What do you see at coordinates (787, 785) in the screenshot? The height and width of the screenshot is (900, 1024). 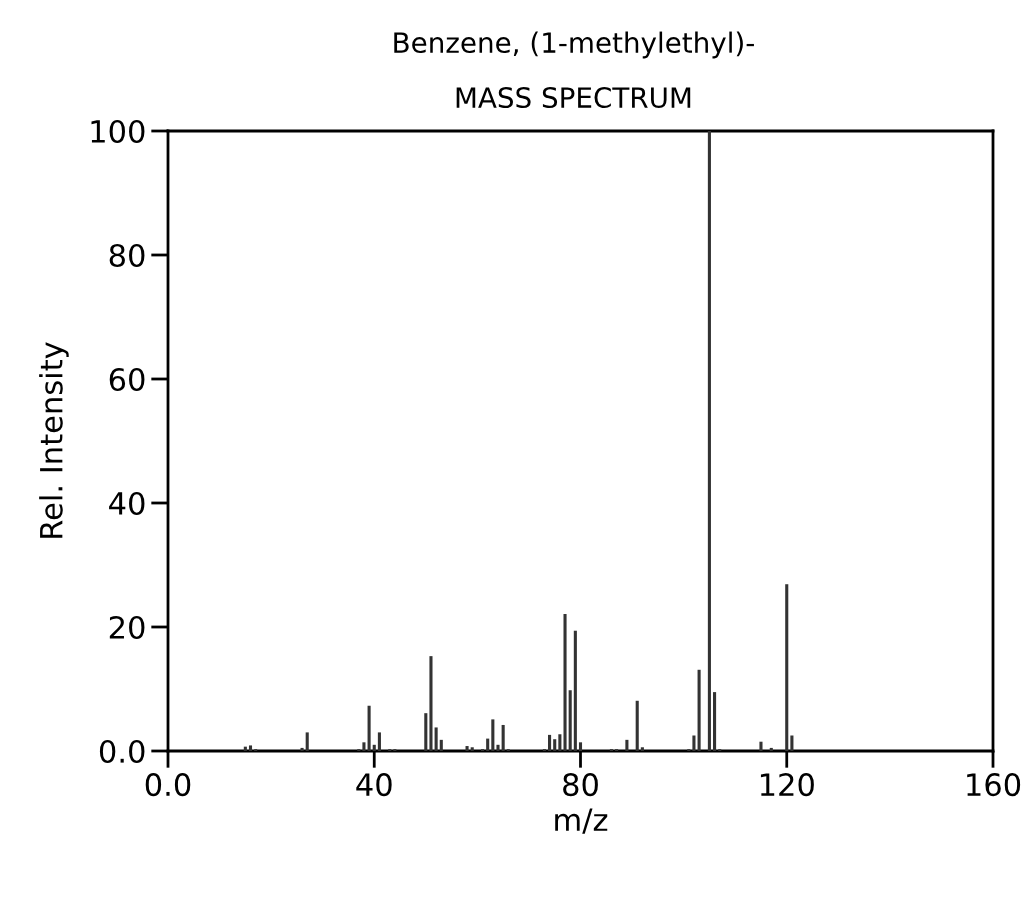 I see `x-tick-label: 120` at bounding box center [787, 785].